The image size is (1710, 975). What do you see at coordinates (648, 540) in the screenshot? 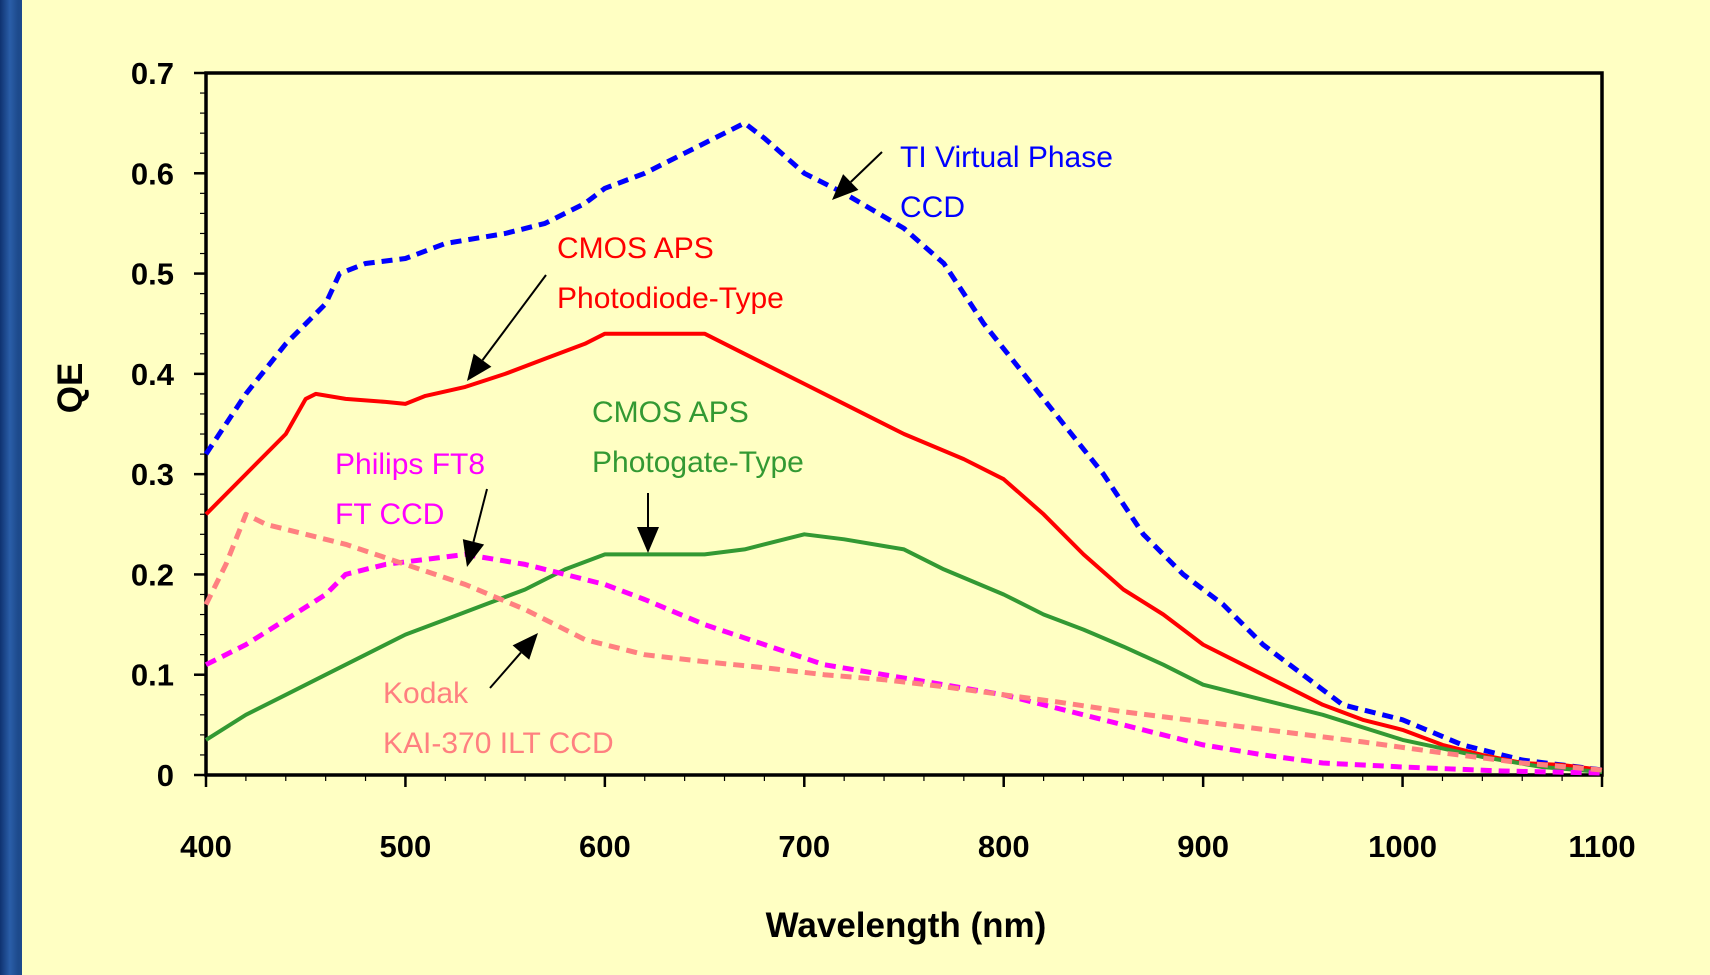
I see `arrow-head-cmos-pg` at bounding box center [648, 540].